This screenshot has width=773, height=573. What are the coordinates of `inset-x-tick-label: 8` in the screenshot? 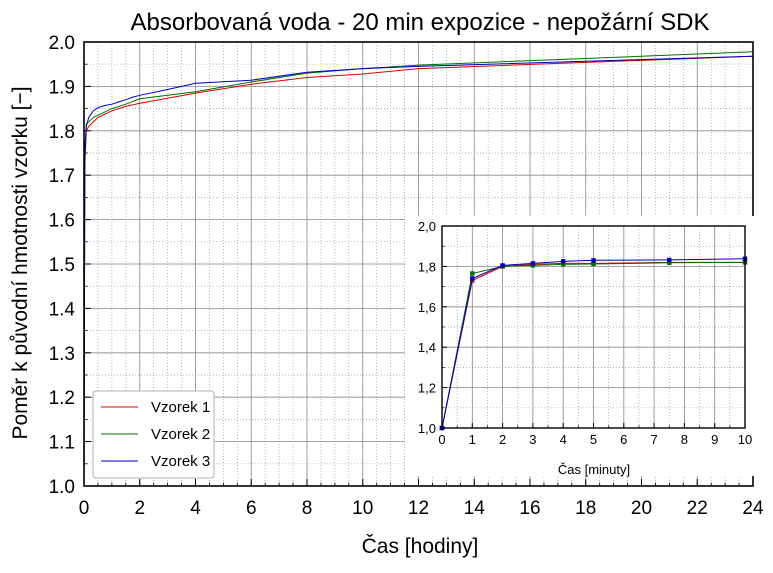 It's located at (684, 439).